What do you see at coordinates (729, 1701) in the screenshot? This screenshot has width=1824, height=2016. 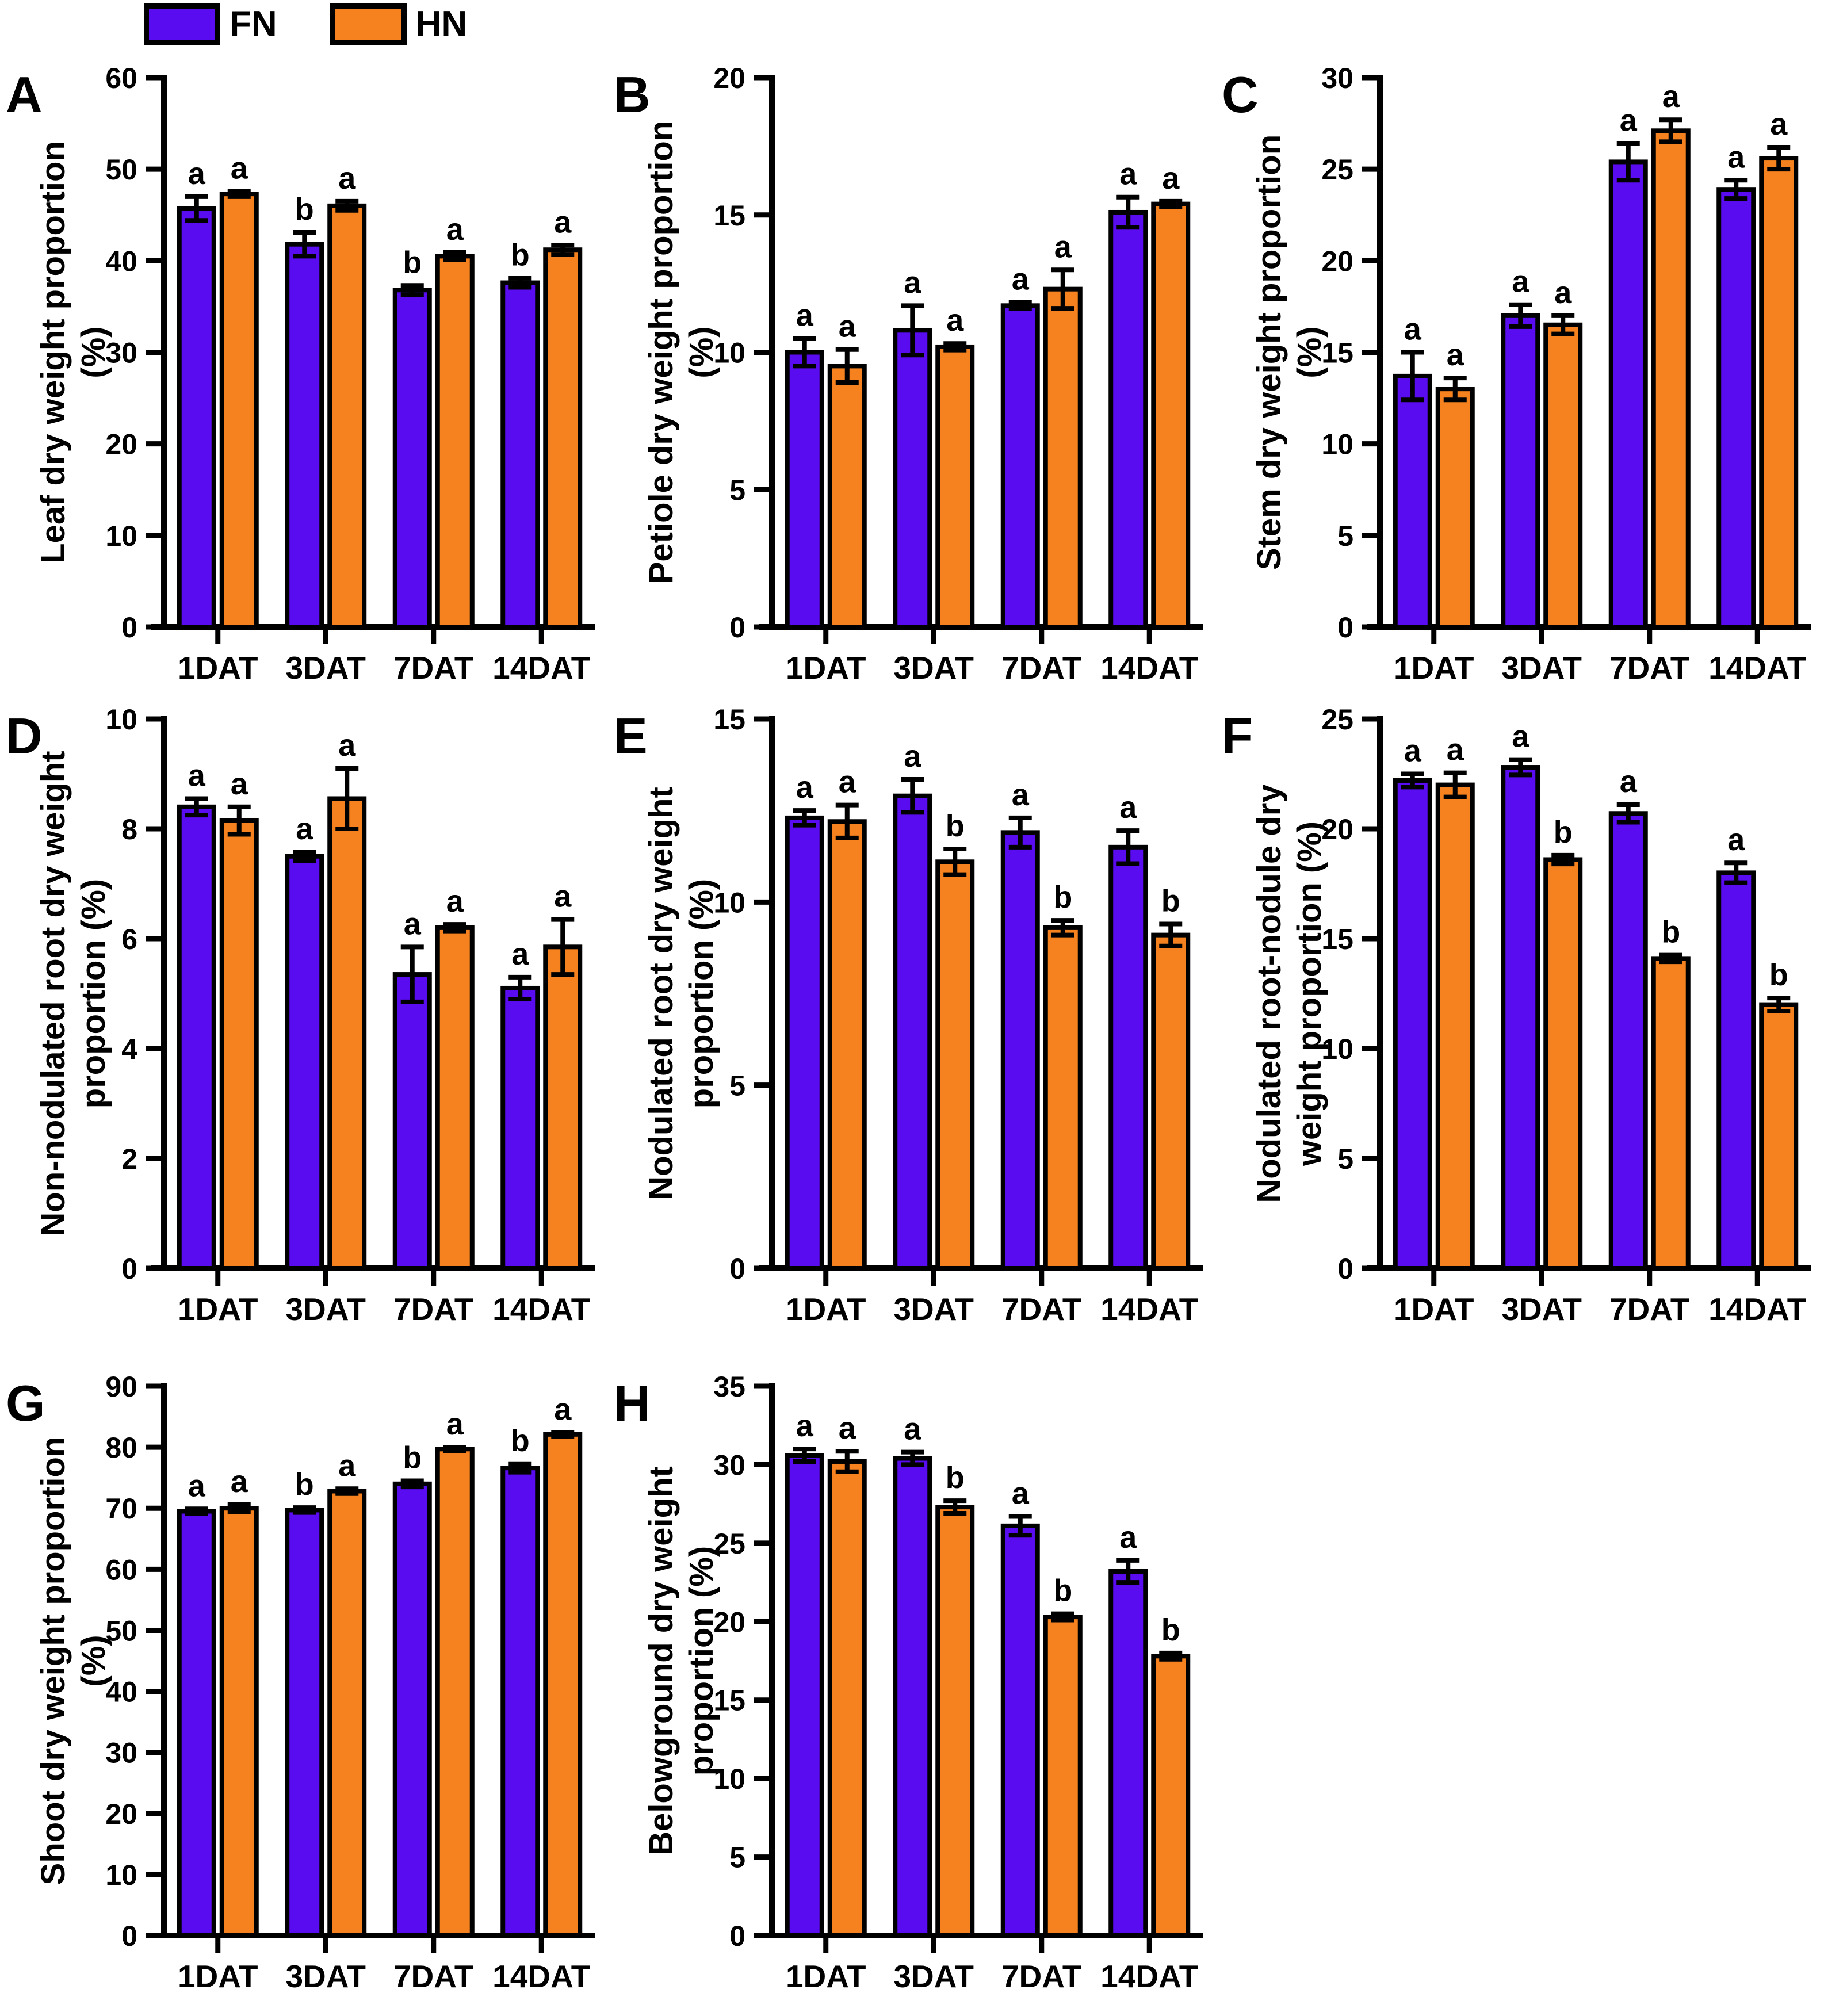 I see `y-tick-label: 15` at bounding box center [729, 1701].